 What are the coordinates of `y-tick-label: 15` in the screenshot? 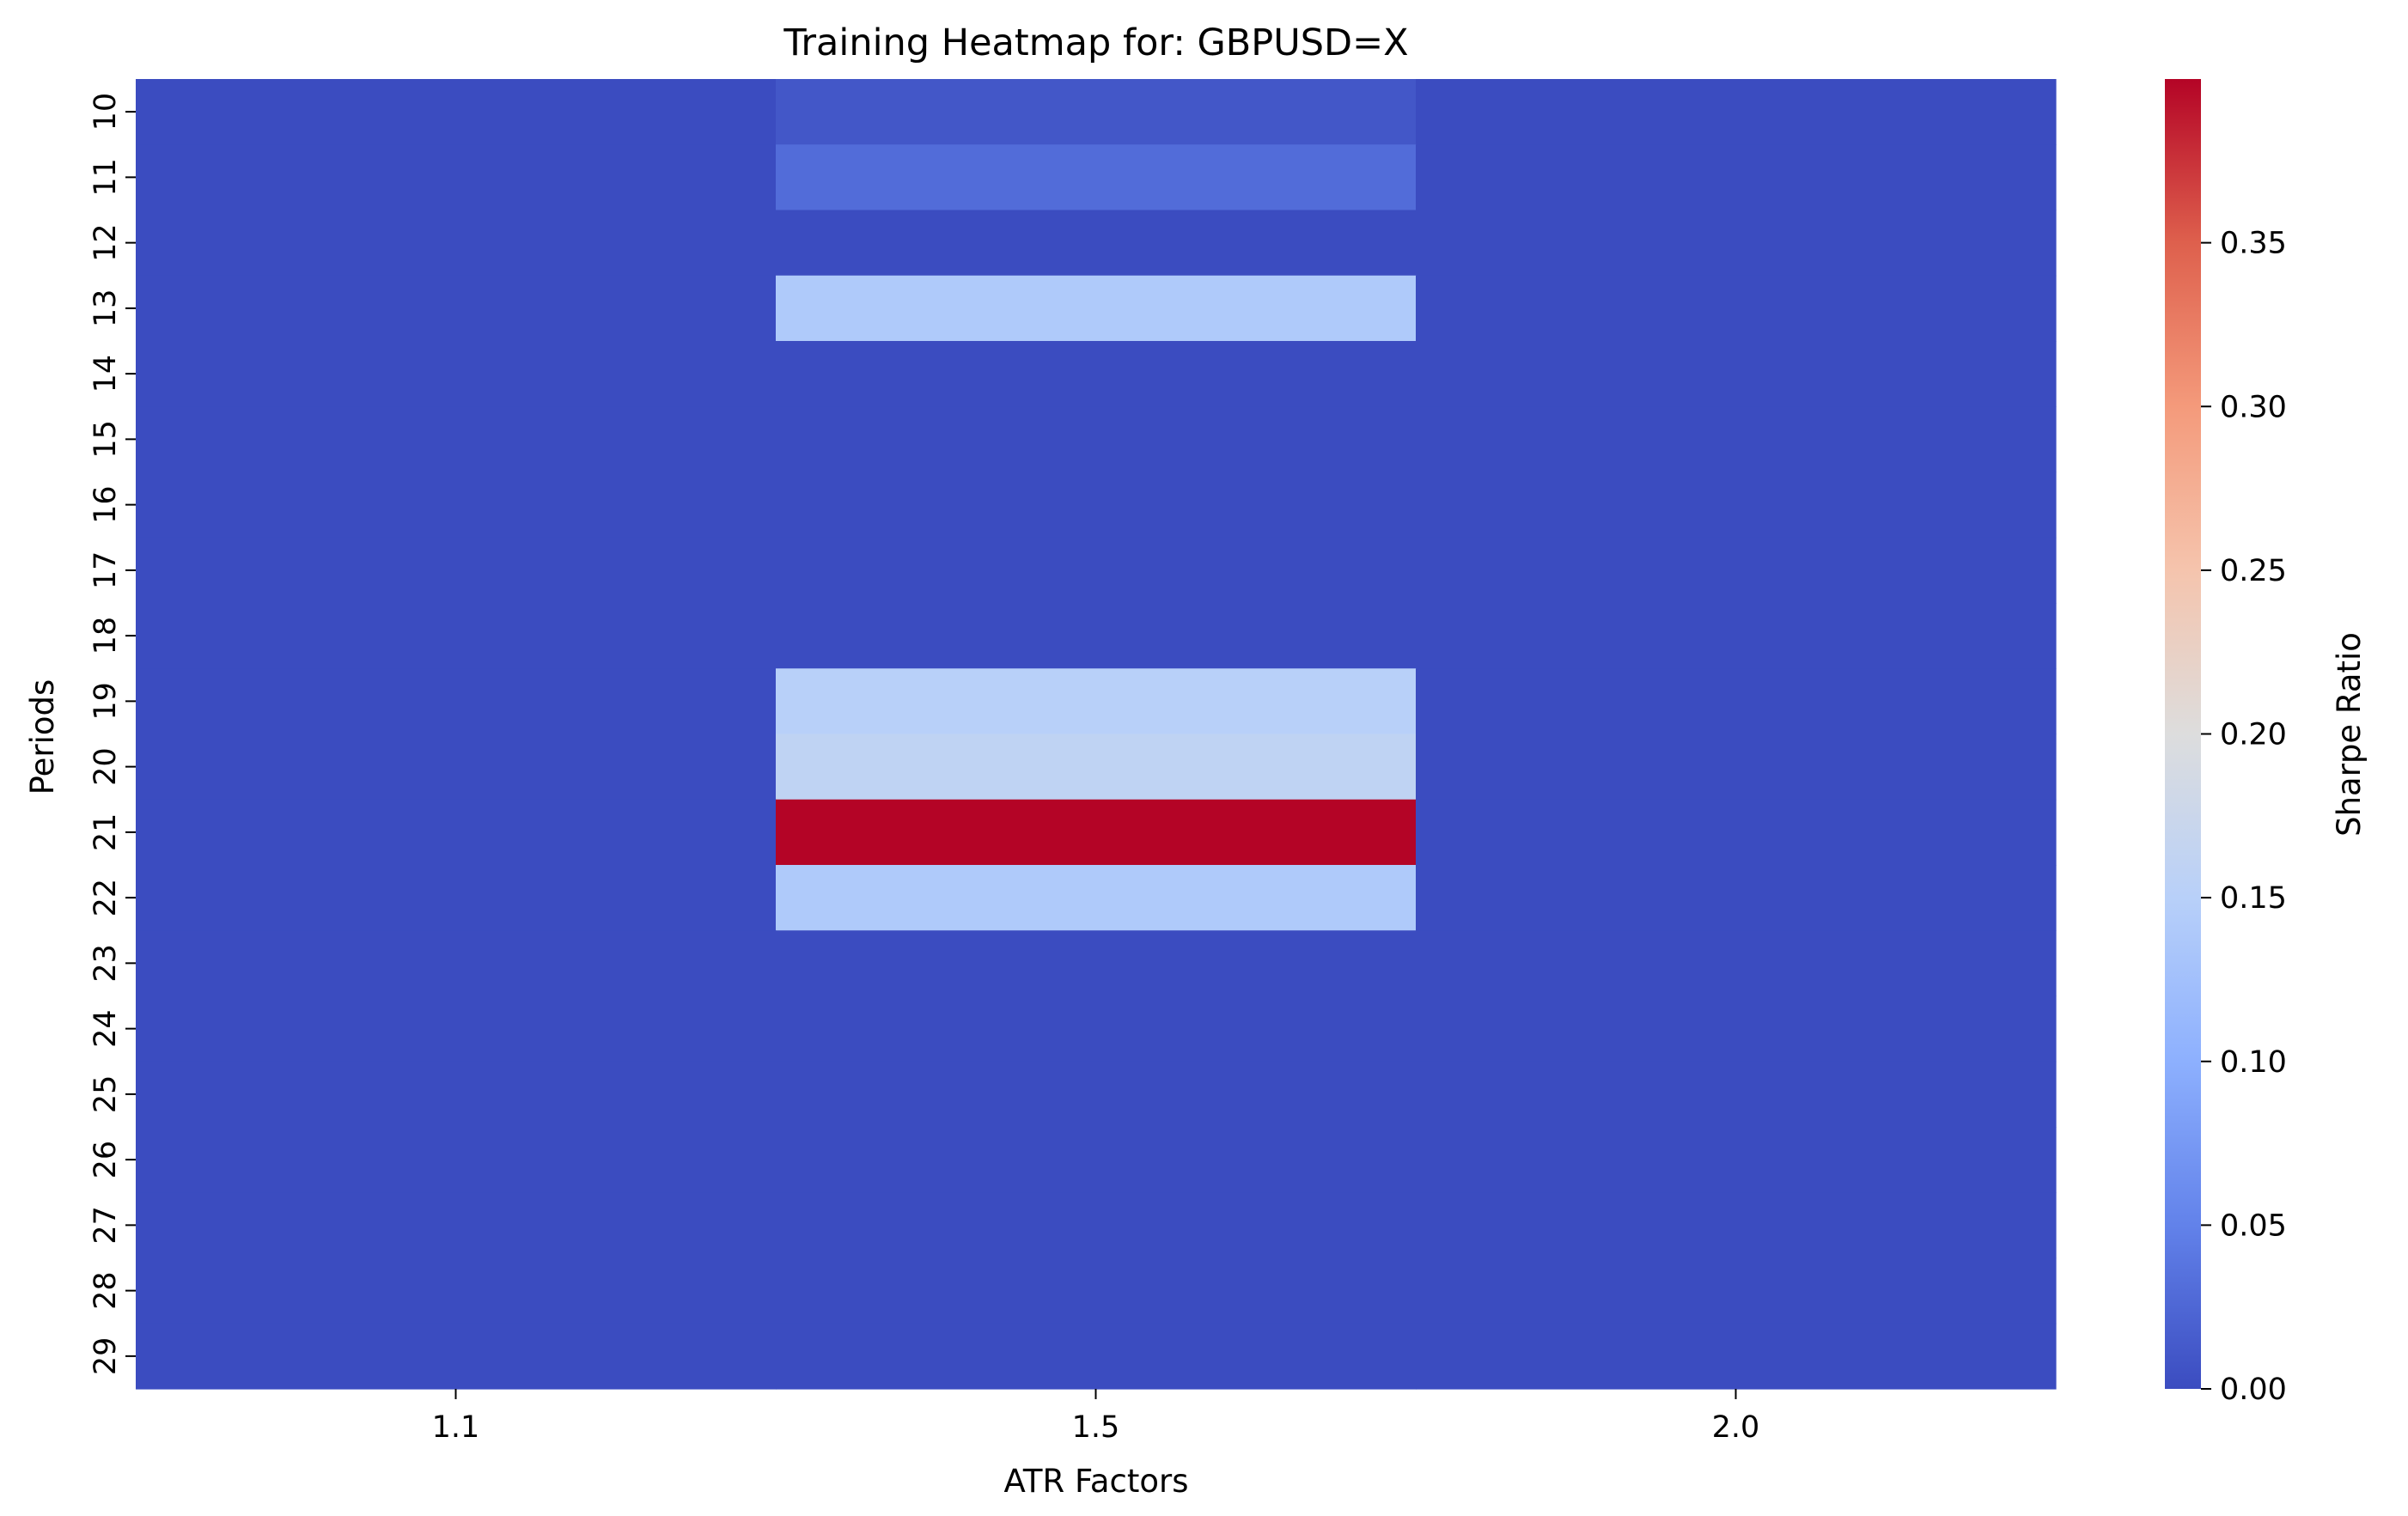 It's located at (105, 439).